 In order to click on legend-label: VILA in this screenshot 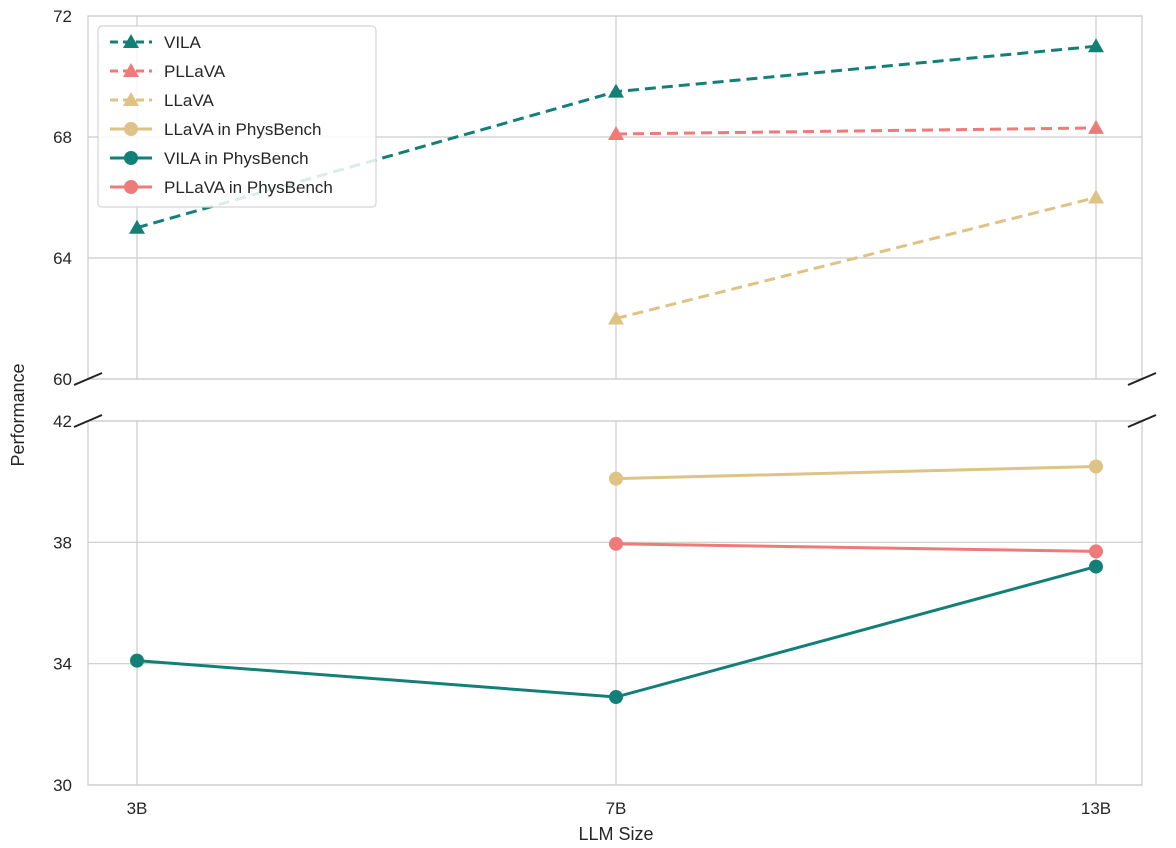, I will do `click(183, 42)`.